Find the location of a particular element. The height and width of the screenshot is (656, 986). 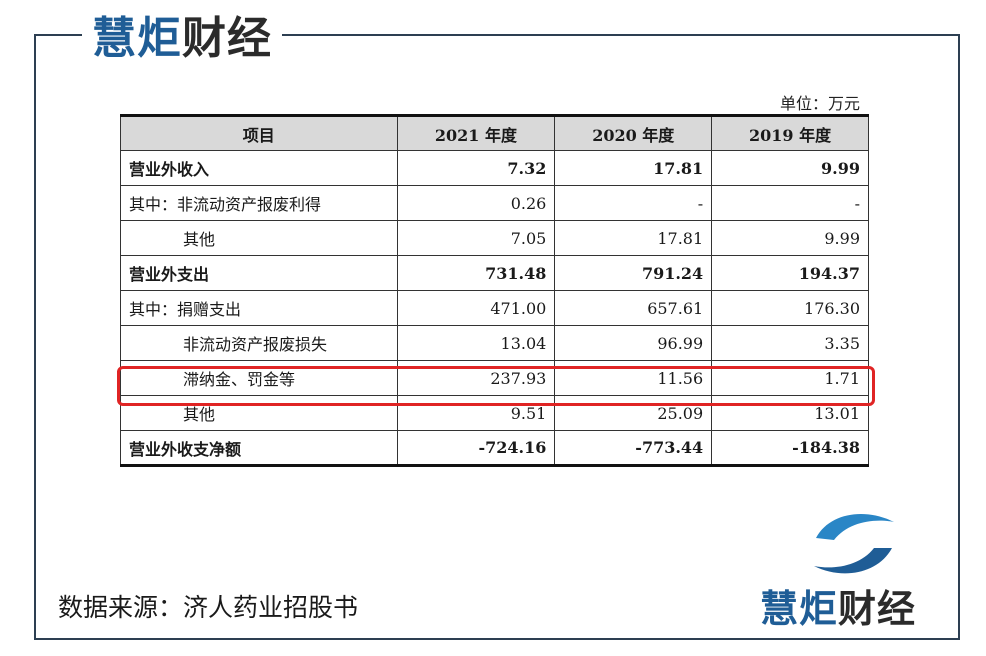

brand-logo-footer: 慧炬财经 is located at coordinates (838, 605).